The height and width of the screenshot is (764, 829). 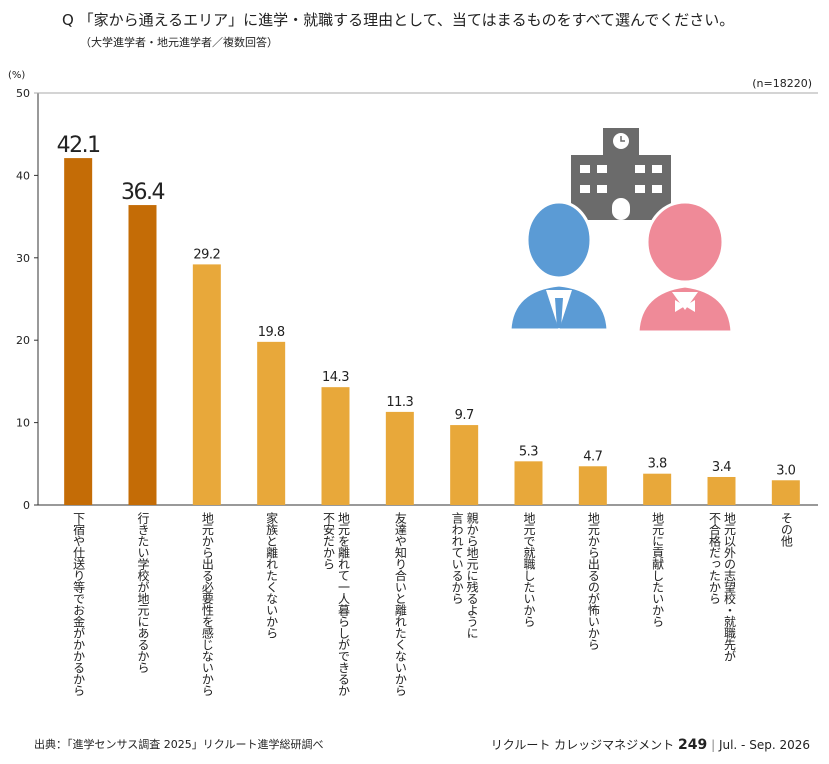 What do you see at coordinates (593, 581) in the screenshot?
I see `x-tick-label: 地元から出るのが怖いから` at bounding box center [593, 581].